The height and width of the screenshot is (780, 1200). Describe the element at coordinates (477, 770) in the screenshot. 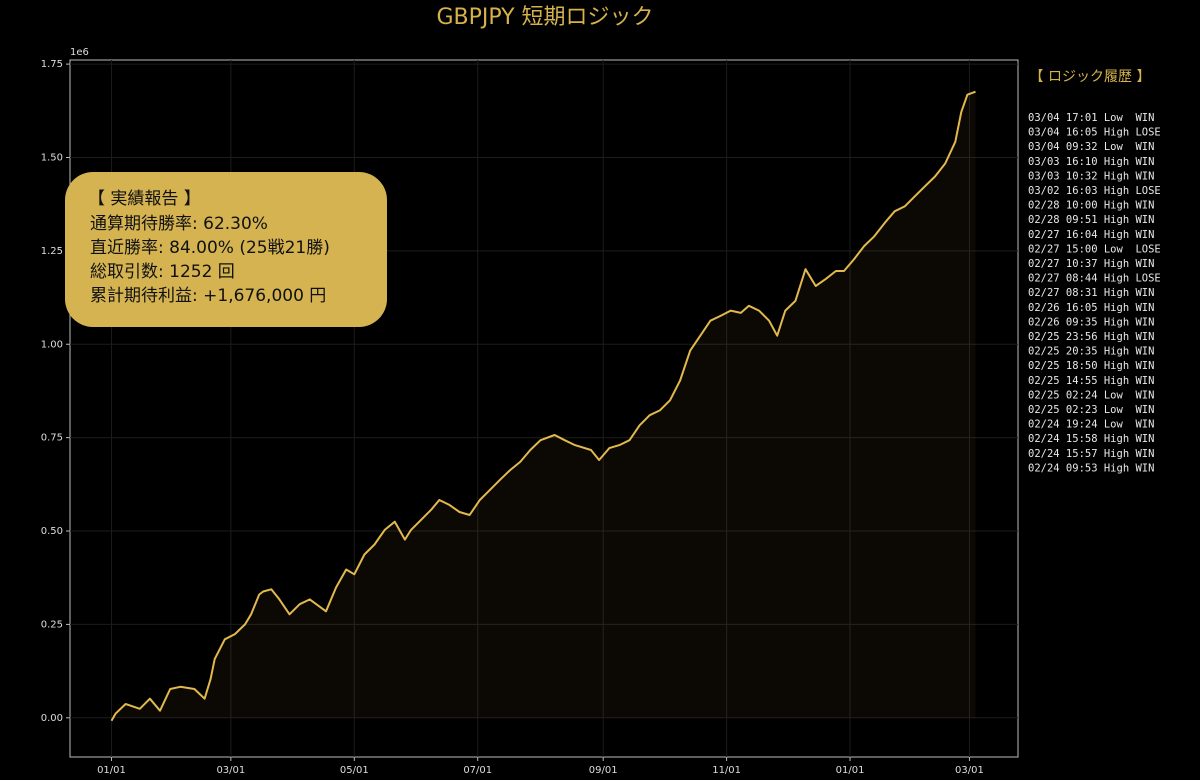

I see `x-tick-label: 07/01` at that location.